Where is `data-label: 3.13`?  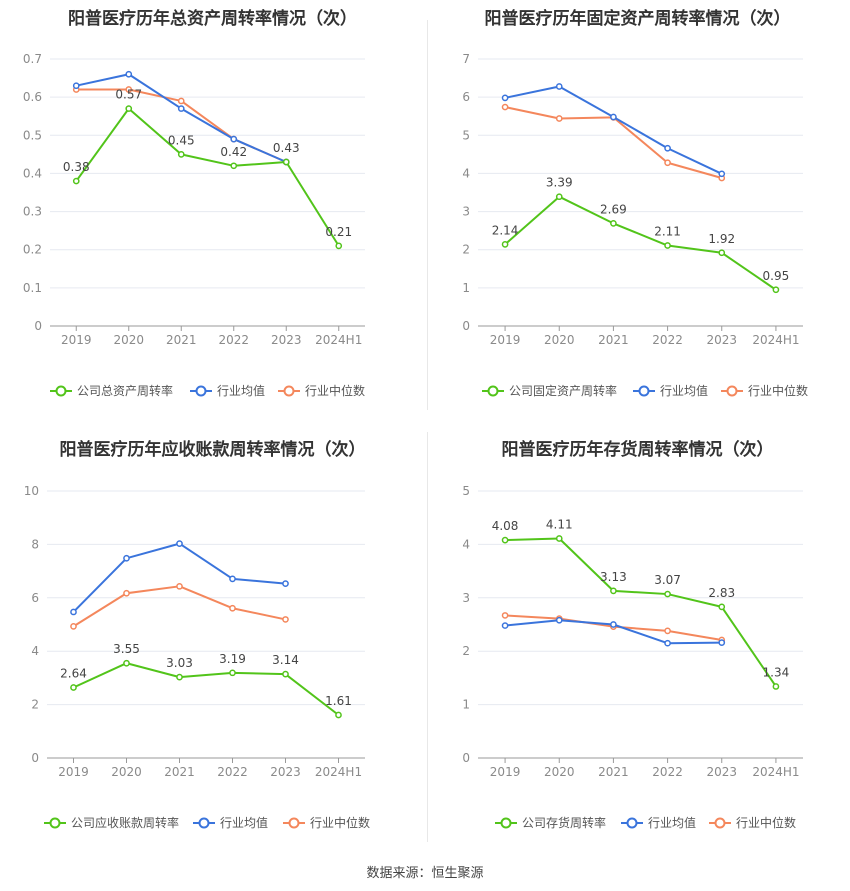 data-label: 3.13 is located at coordinates (613, 577).